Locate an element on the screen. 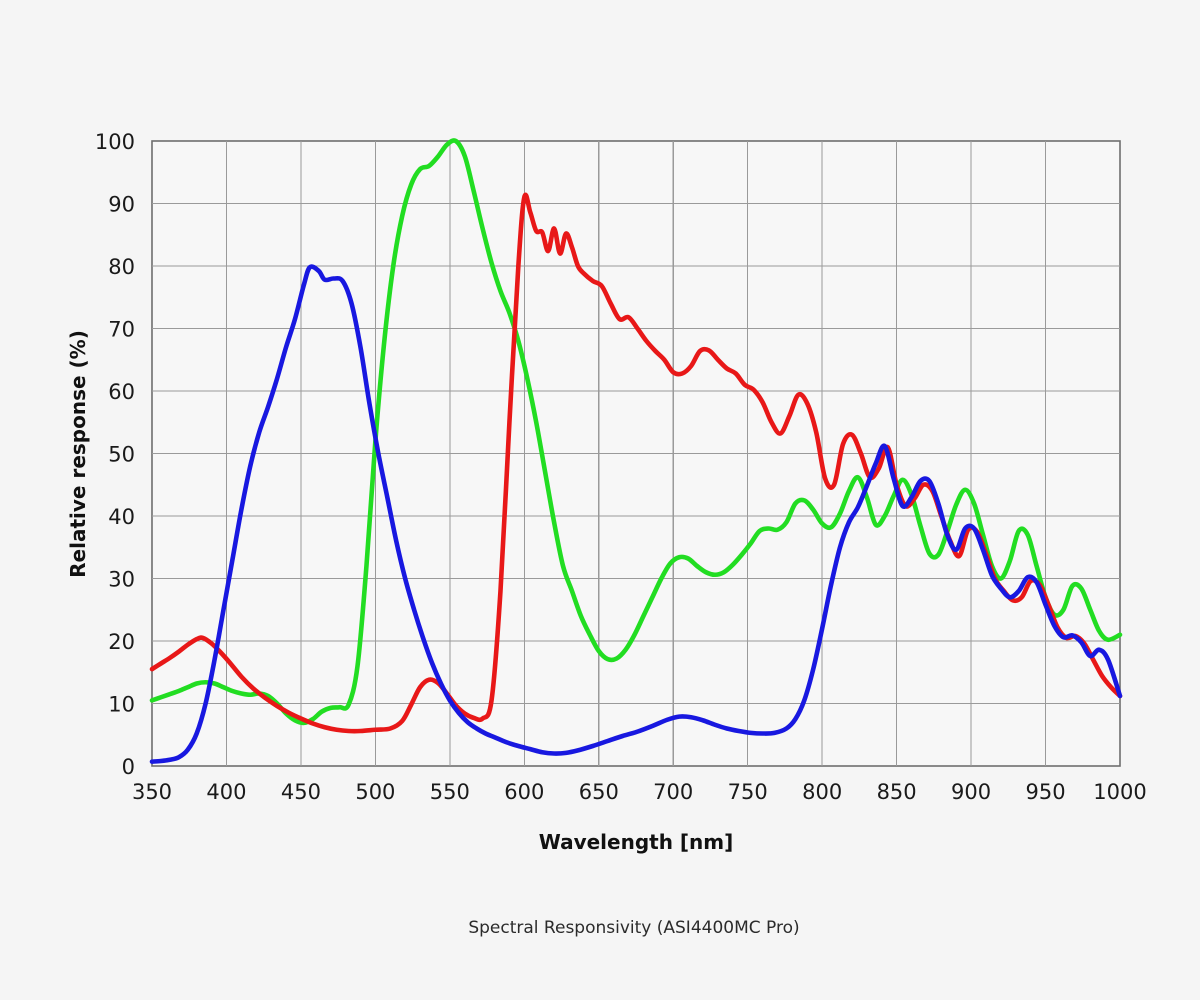  x-tick-label: 800 is located at coordinates (822, 792).